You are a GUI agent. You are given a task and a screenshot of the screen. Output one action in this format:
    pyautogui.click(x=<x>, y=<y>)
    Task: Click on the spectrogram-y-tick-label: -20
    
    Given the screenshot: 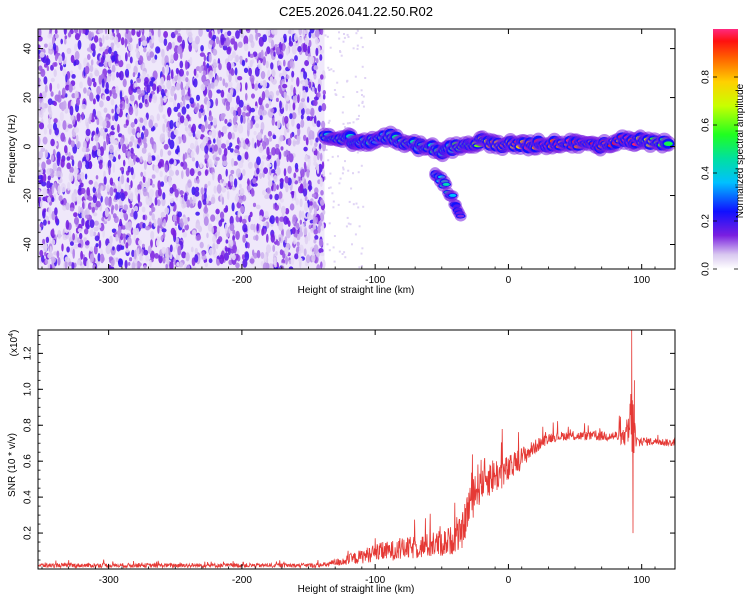 What is the action you would take?
    pyautogui.click(x=28, y=195)
    